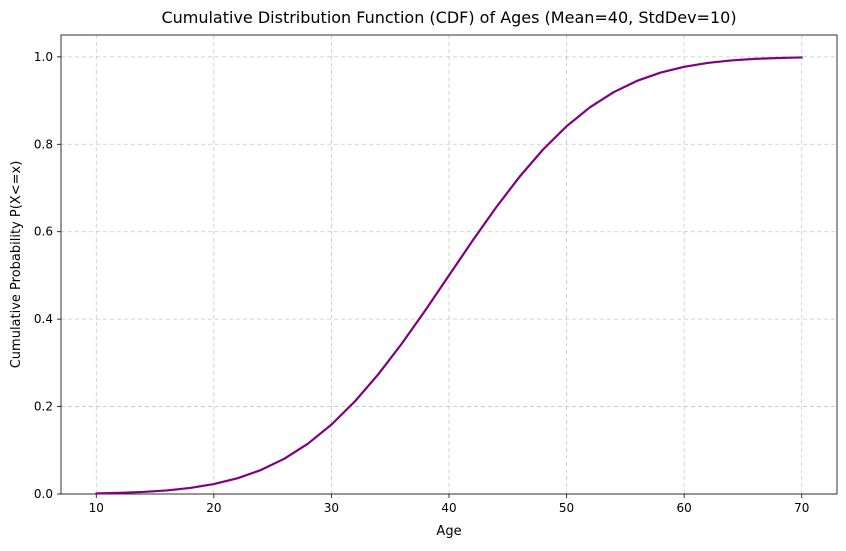  I want to click on y-tick-label: 0.8, so click(43, 144).